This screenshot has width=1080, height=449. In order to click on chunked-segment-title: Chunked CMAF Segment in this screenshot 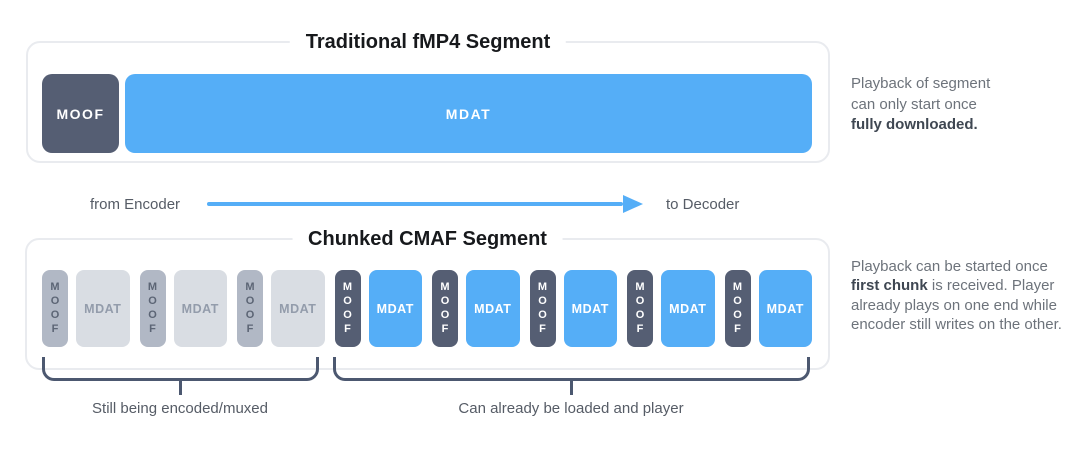, I will do `click(427, 239)`.